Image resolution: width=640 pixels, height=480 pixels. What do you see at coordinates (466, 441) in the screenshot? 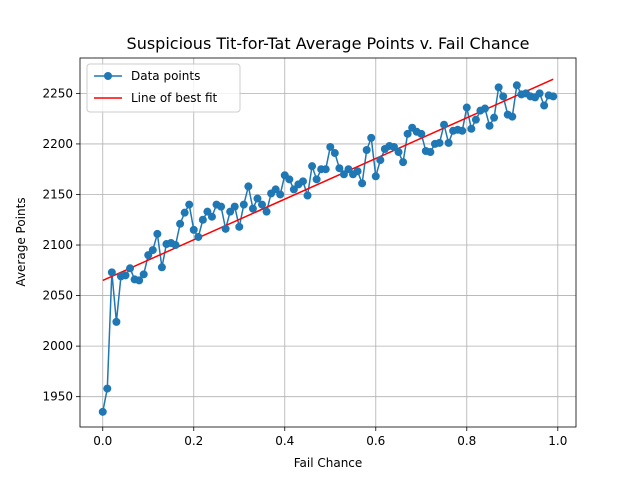
I see `x-tick-label: 0.8` at bounding box center [466, 441].